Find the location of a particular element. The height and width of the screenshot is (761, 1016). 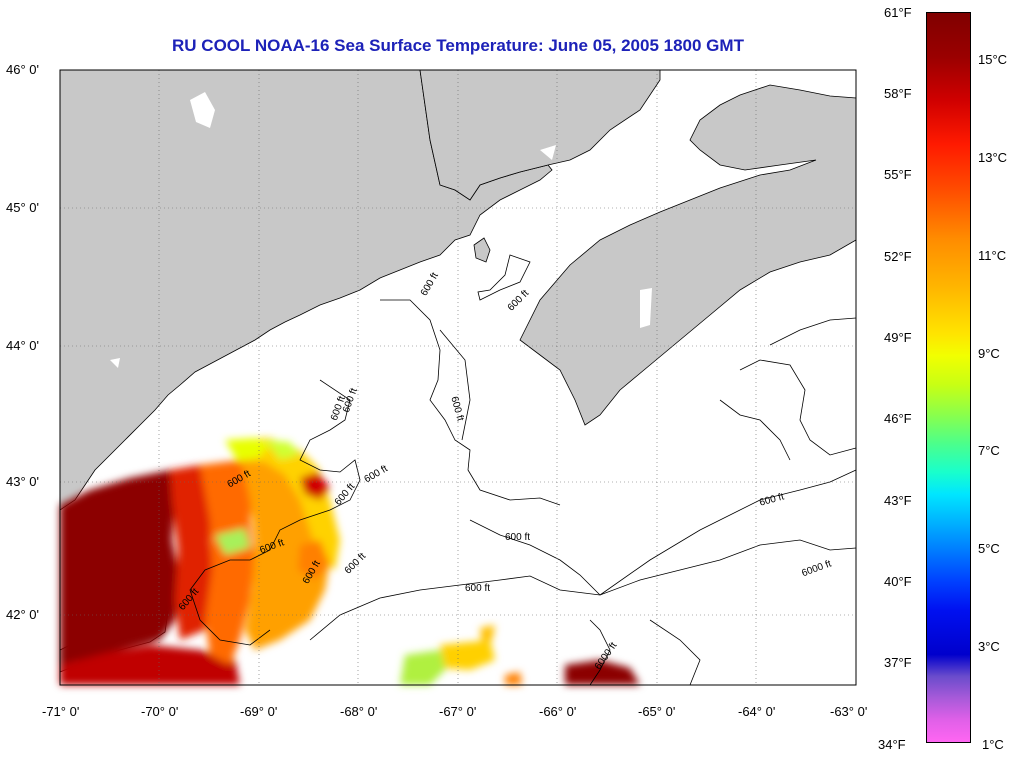

land-island is located at coordinates (482, 250).